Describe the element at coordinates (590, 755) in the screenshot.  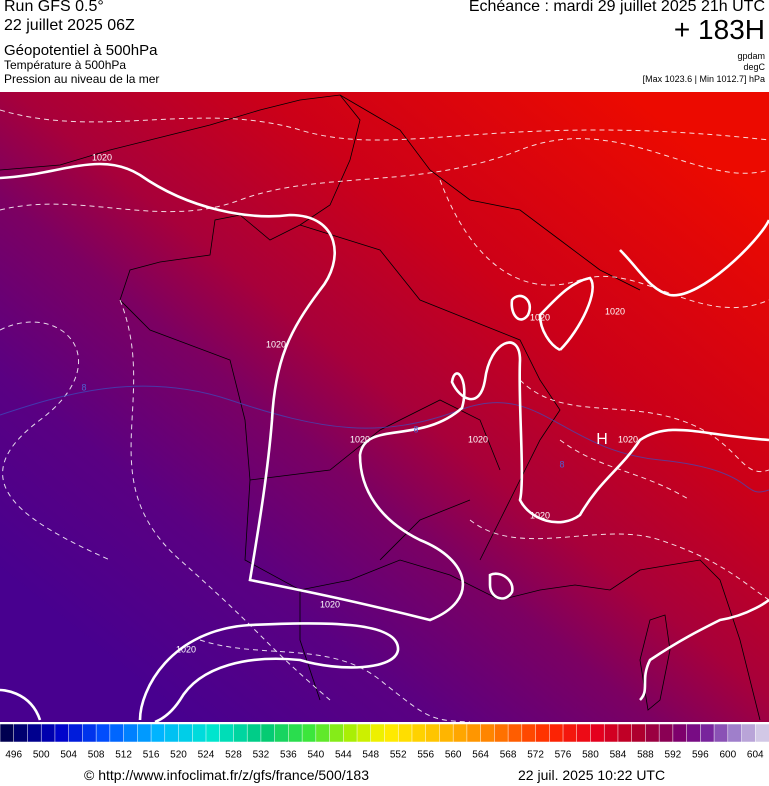
I see `colorbar-label: 580` at that location.